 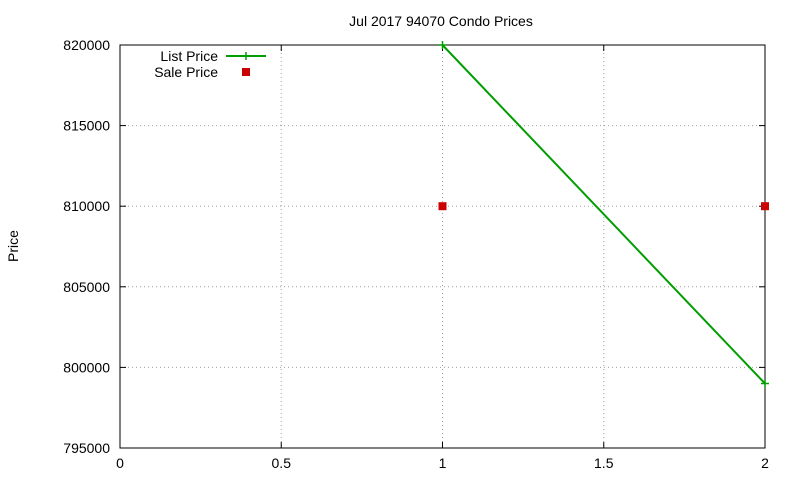 What do you see at coordinates (443, 463) in the screenshot?
I see `x-tick-label: 1` at bounding box center [443, 463].